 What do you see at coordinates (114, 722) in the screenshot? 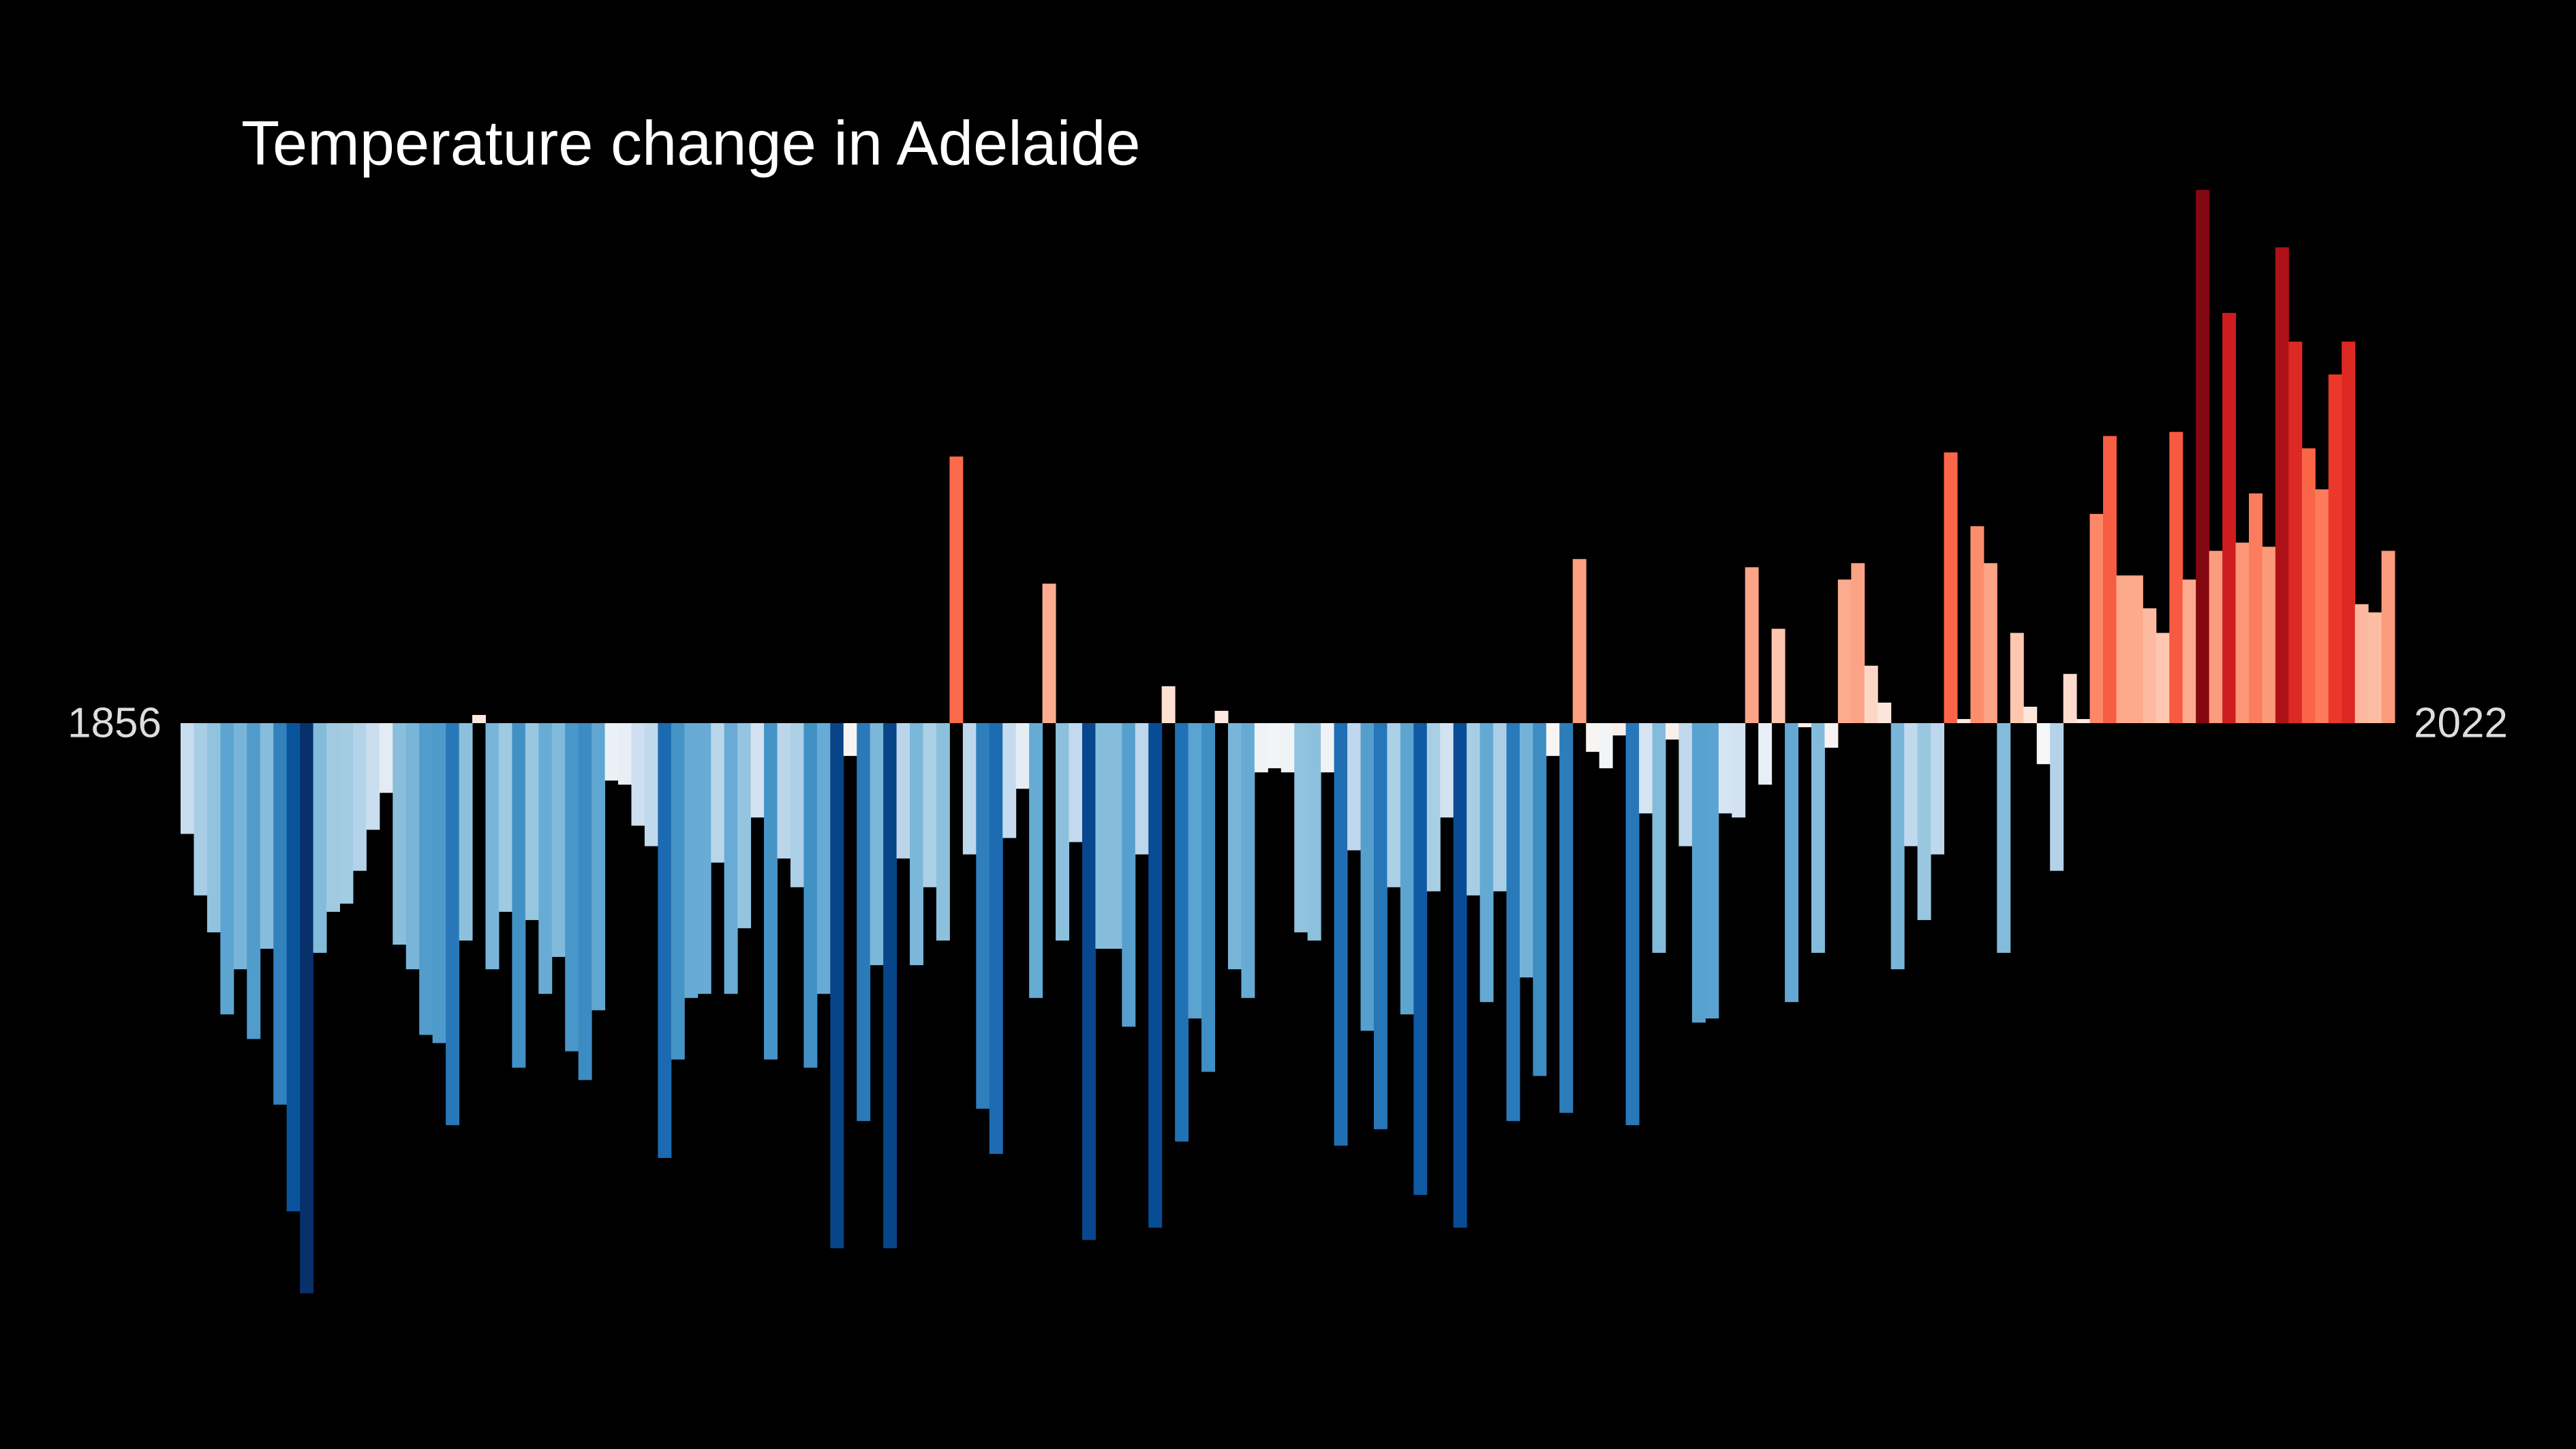
I see `x-tick-label: 1856` at bounding box center [114, 722].